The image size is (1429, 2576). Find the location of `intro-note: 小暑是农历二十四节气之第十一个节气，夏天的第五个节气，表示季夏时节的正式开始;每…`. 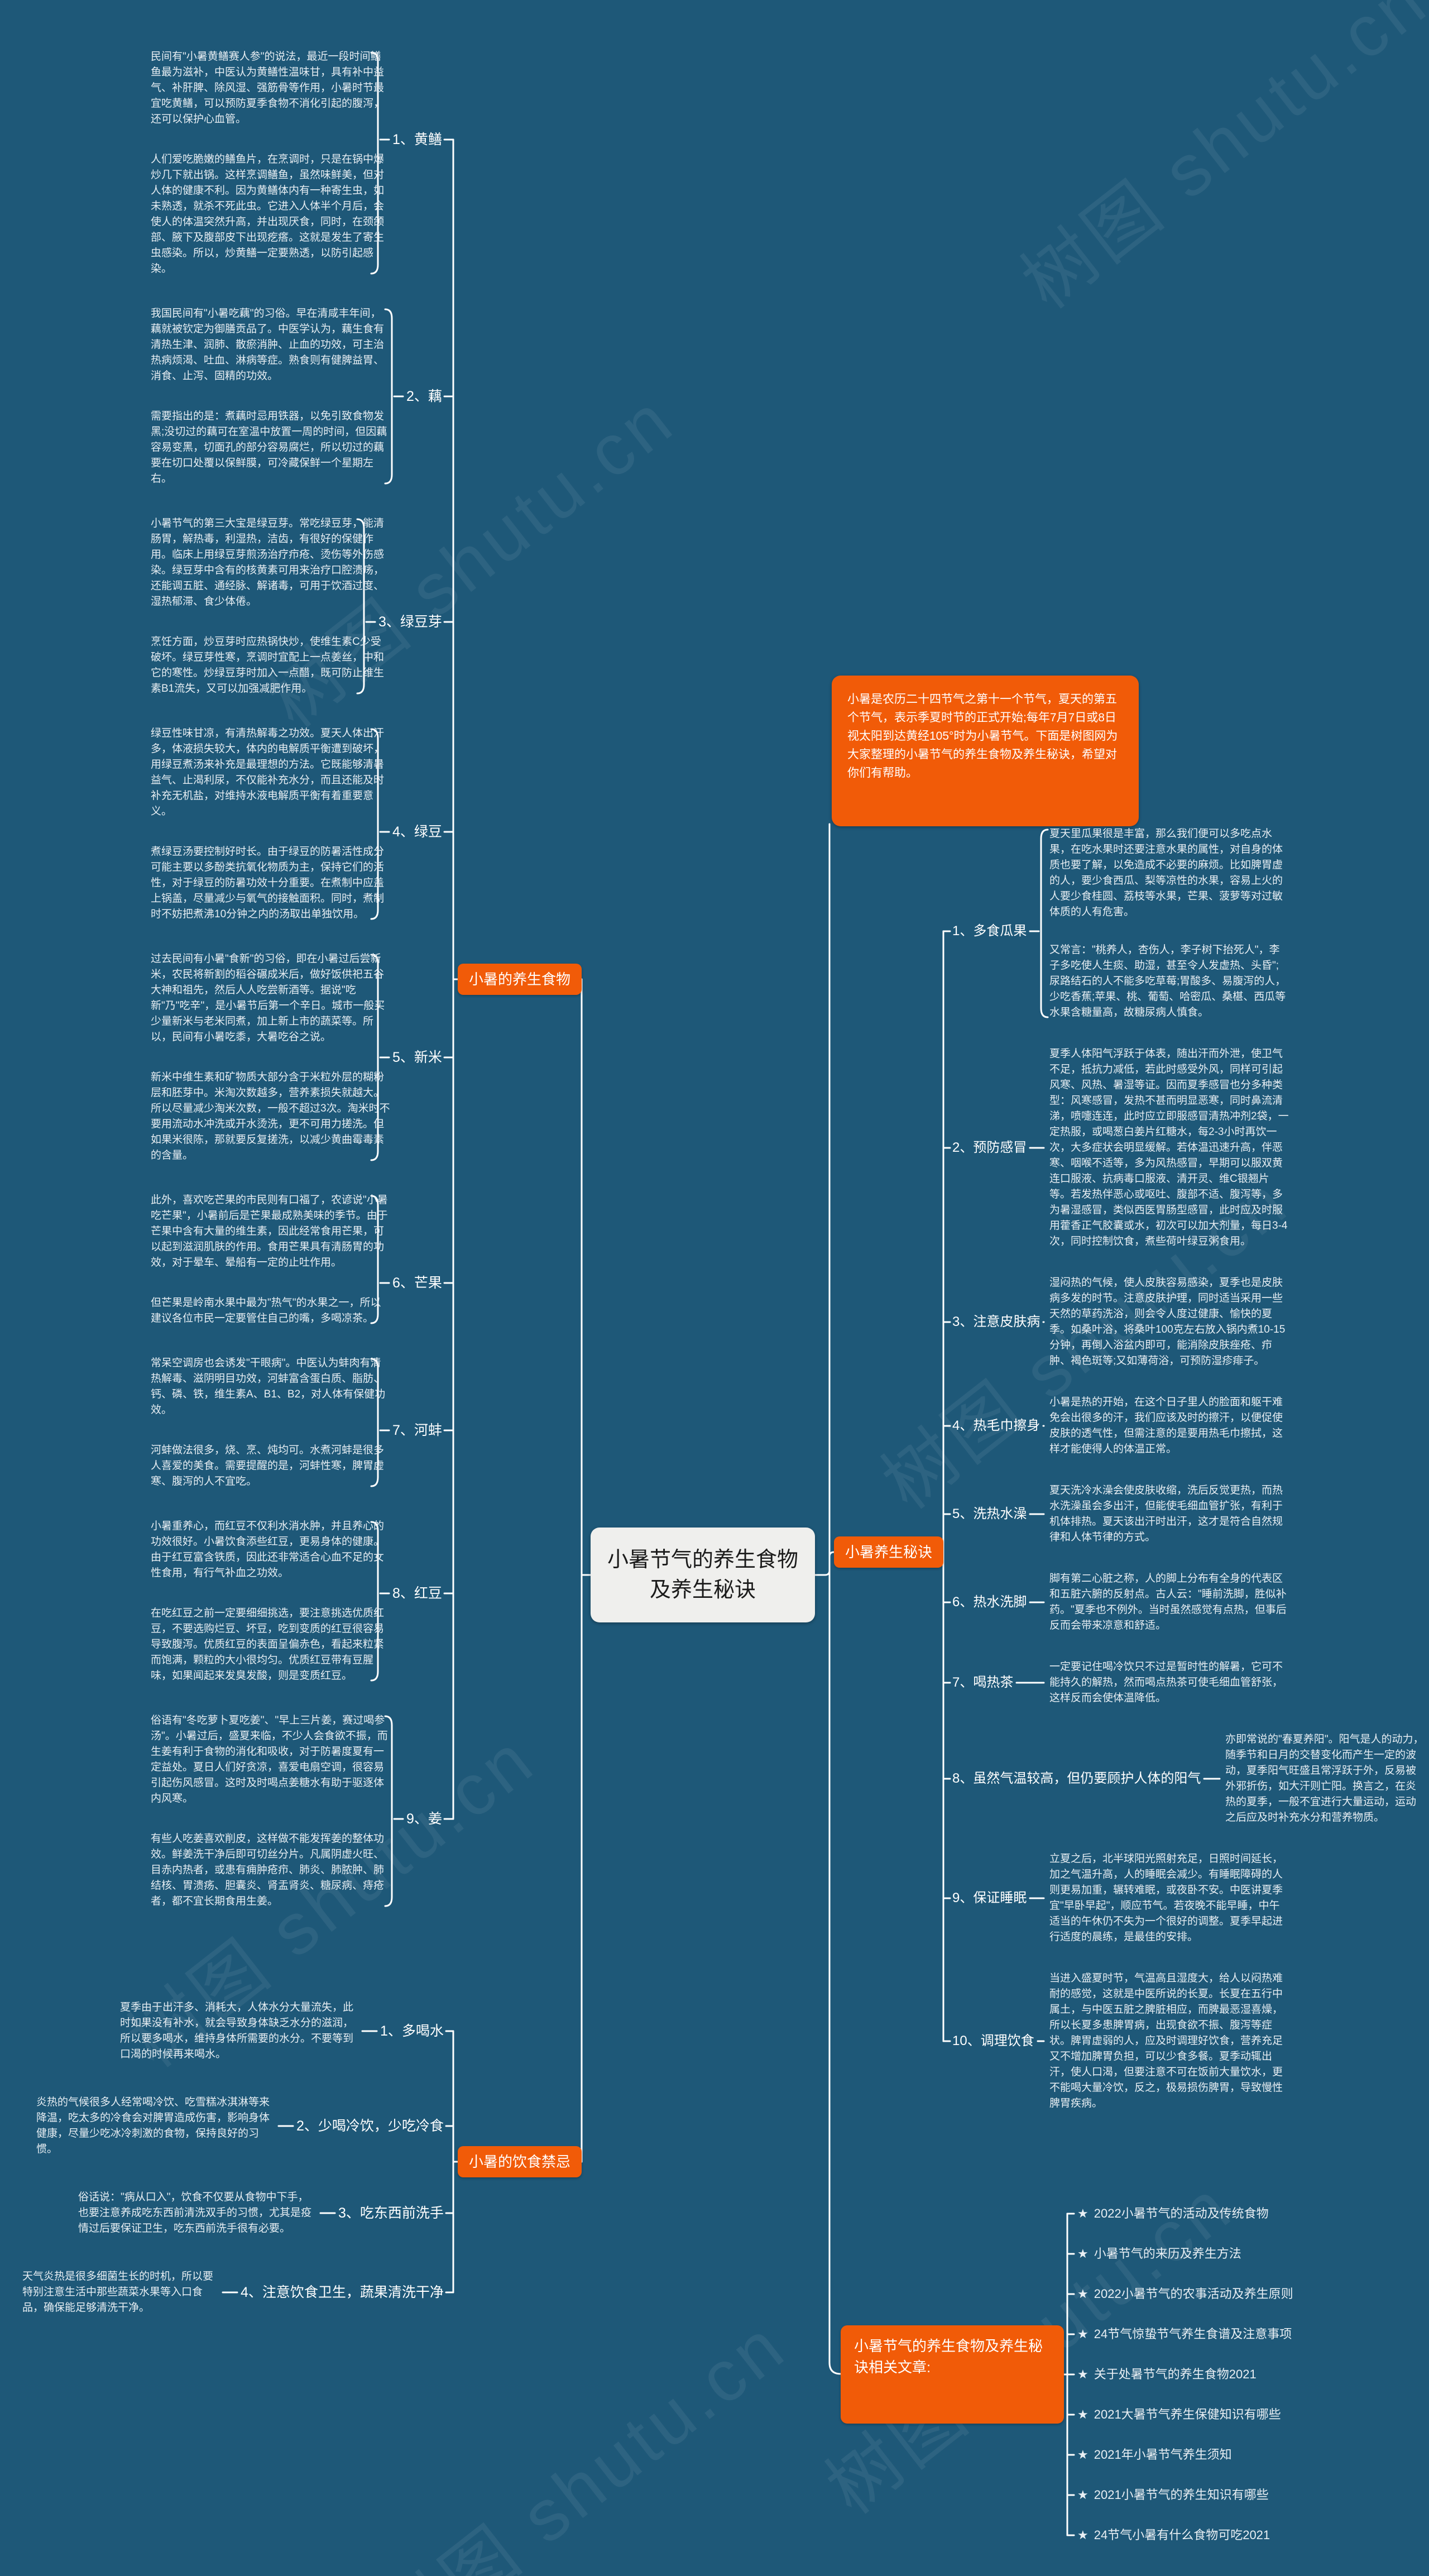

intro-note: 小暑是农历二十四节气之第十一个节气，夏天的第五个节气，表示季夏时节的正式开始;每… is located at coordinates (986, 751).